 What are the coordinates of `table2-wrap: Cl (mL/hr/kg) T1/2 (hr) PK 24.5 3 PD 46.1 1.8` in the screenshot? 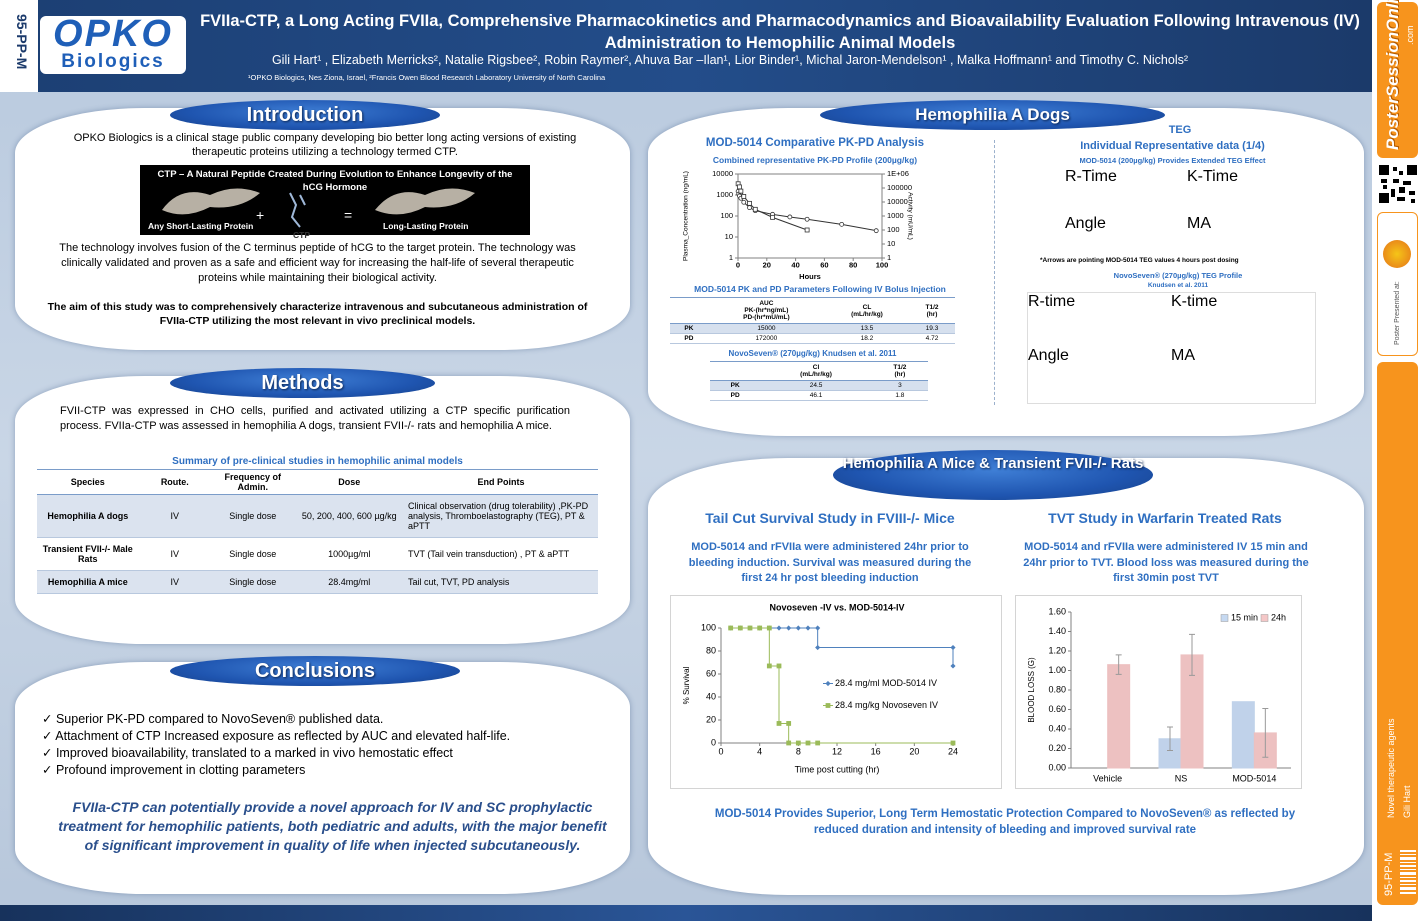 It's located at (819, 381).